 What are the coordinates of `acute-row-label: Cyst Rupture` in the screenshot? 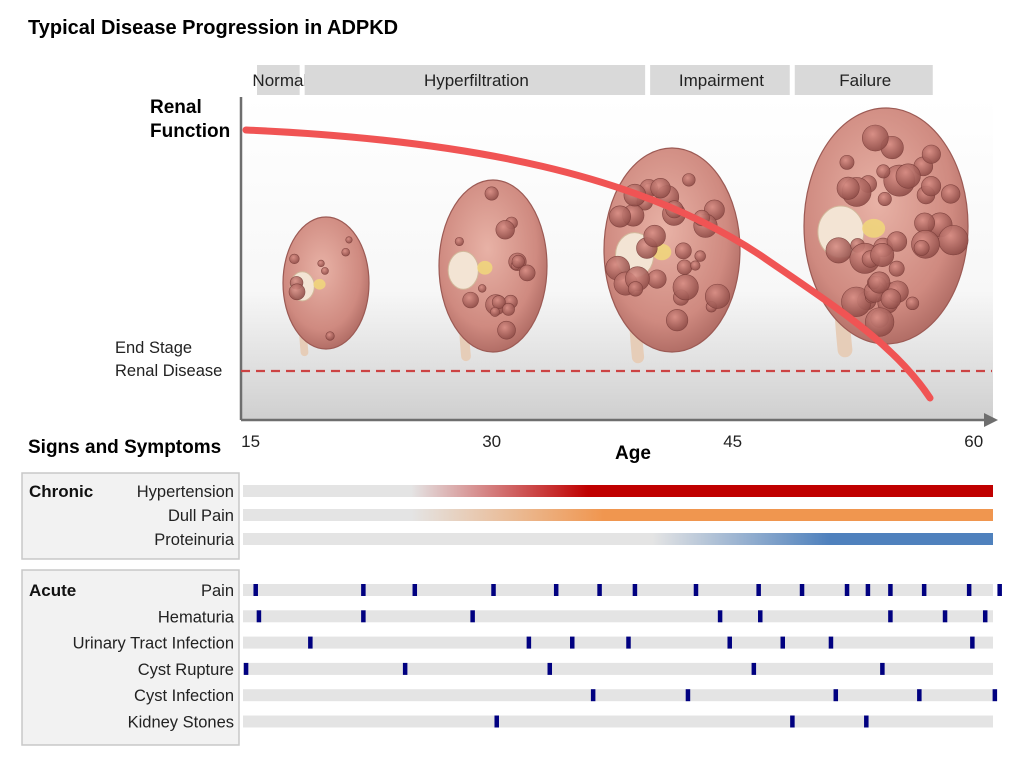 It's located at (186, 670).